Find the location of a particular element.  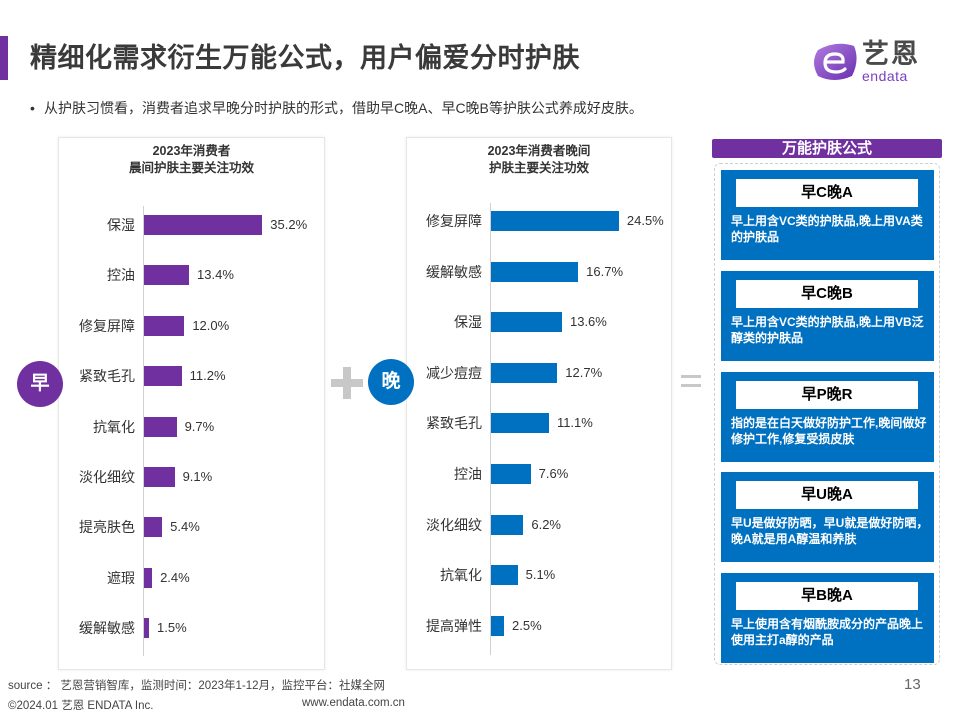

evening-chart-title-line-2: 护肤主要关注功效 is located at coordinates (538, 168).